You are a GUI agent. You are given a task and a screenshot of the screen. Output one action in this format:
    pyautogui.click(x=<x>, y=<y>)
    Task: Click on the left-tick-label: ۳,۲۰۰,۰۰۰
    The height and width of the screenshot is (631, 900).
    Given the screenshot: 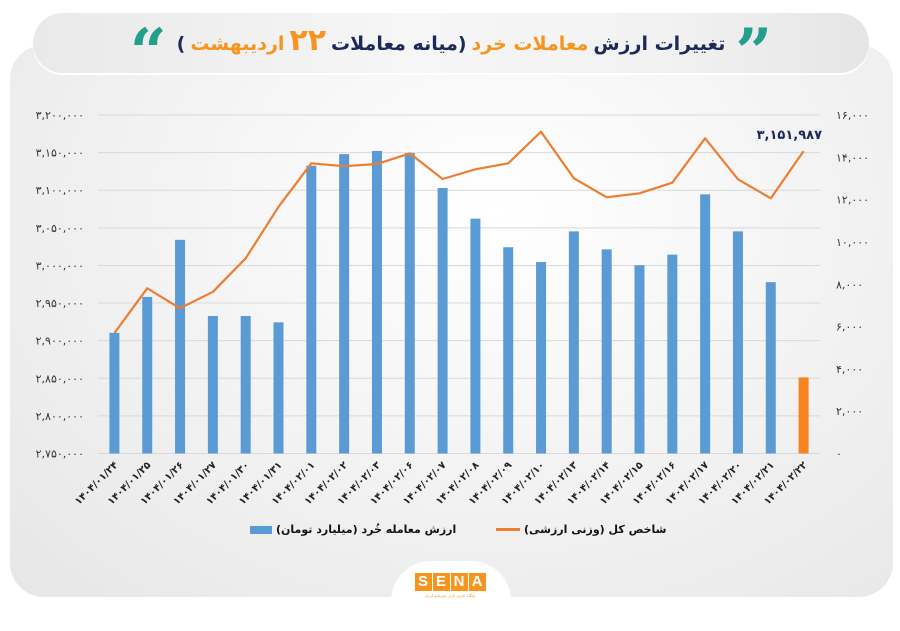 What is the action you would take?
    pyautogui.click(x=60, y=115)
    